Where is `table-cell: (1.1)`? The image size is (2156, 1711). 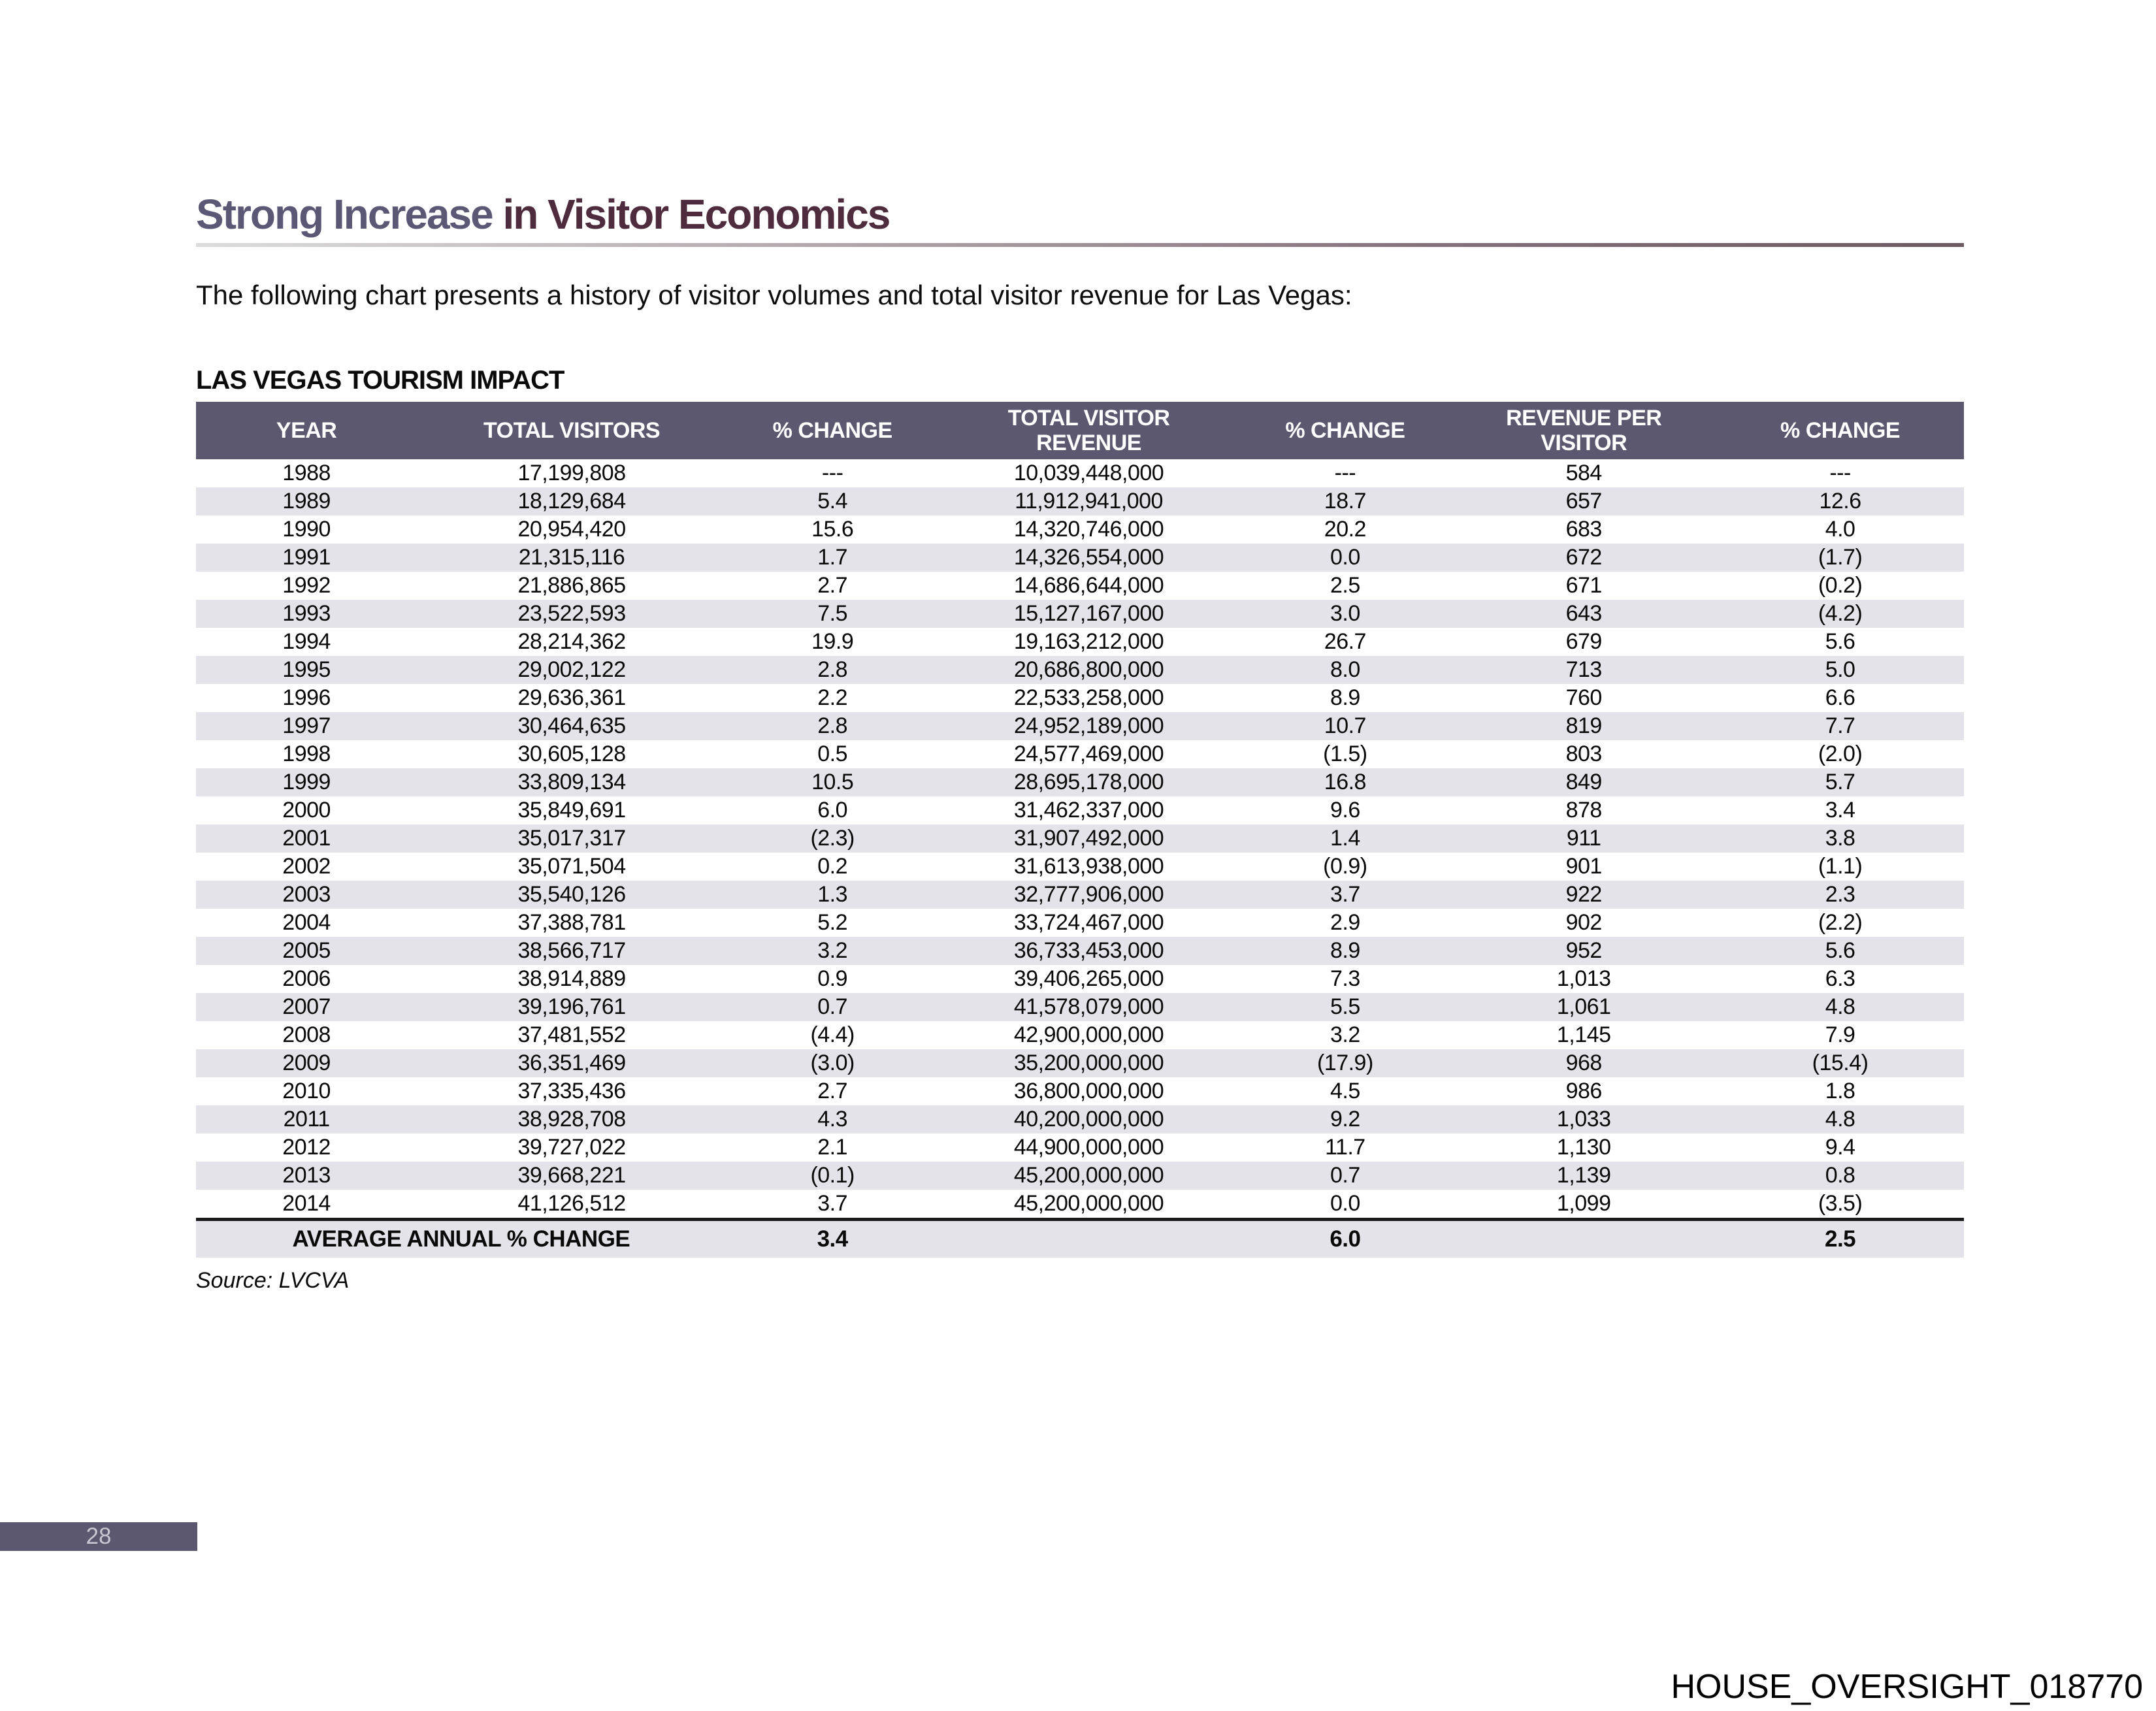 table-cell: (1.1) is located at coordinates (1840, 866).